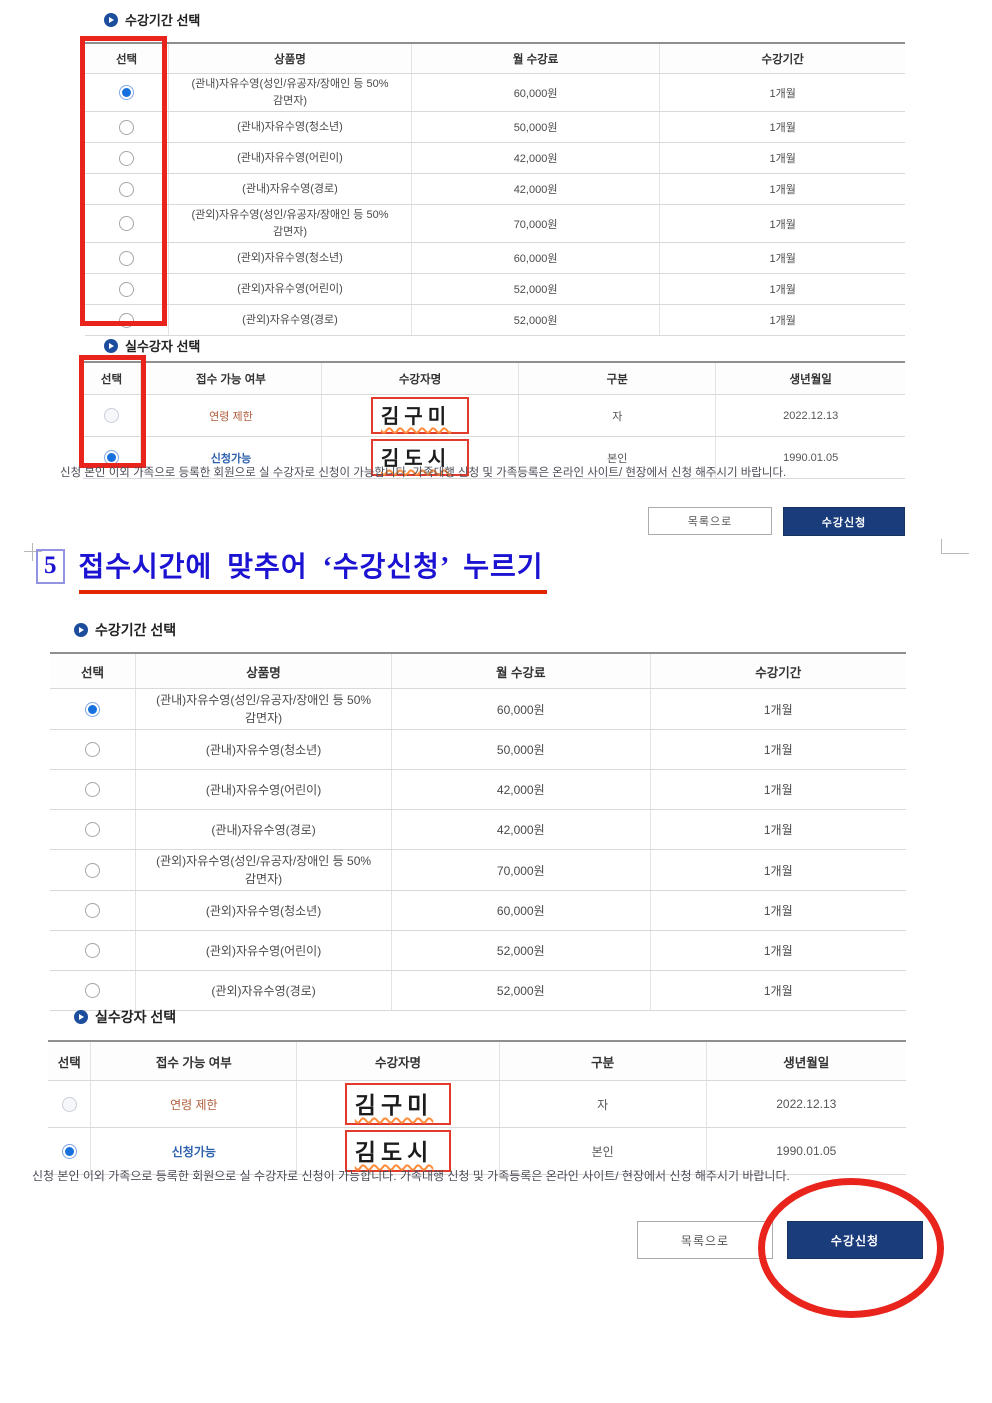 This screenshot has height=1403, width=992. What do you see at coordinates (263, 671) in the screenshot?
I see `column-header: 상품명` at bounding box center [263, 671].